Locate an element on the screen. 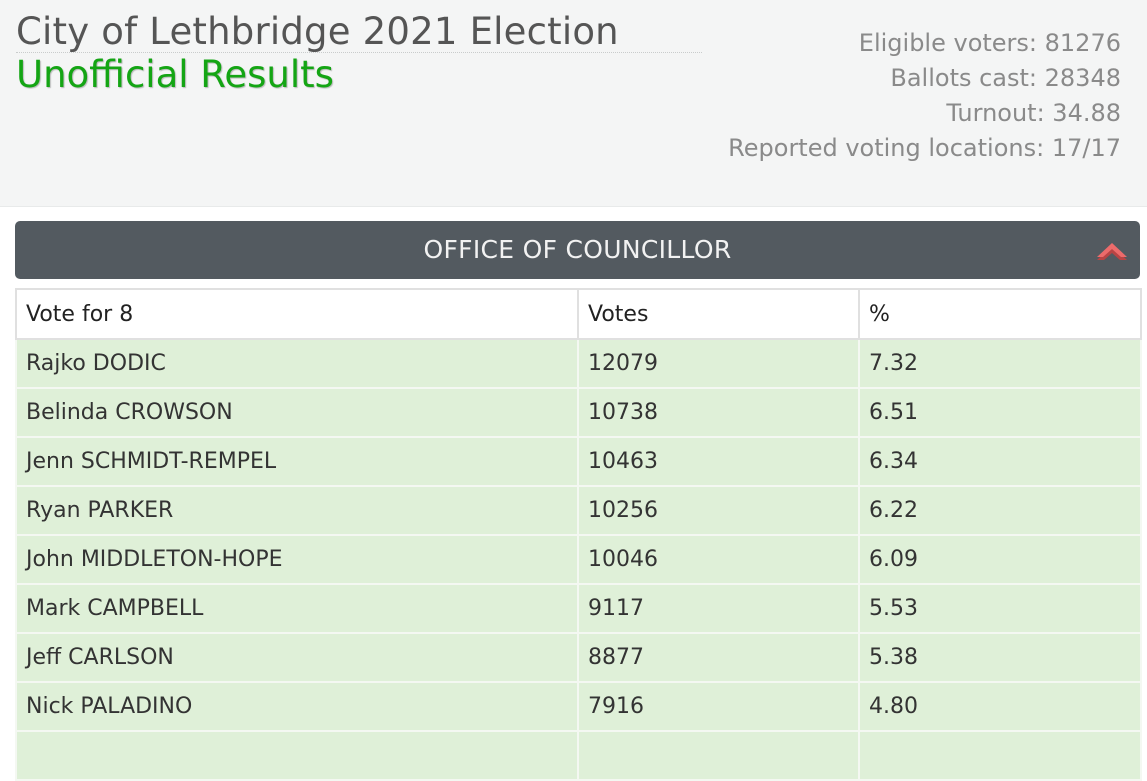 The image size is (1147, 781). candidate-name: Rajko DODIC is located at coordinates (297, 363).